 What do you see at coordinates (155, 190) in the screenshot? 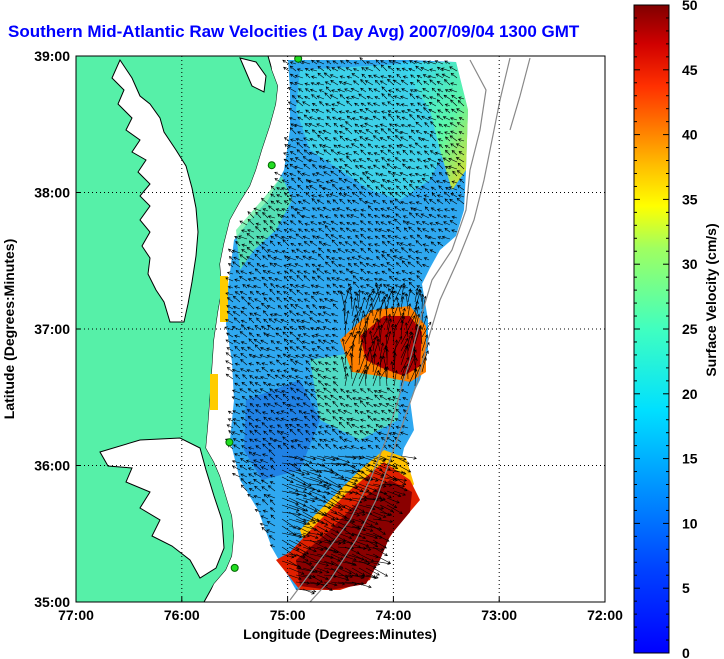
I see `chesapeake-bay` at bounding box center [155, 190].